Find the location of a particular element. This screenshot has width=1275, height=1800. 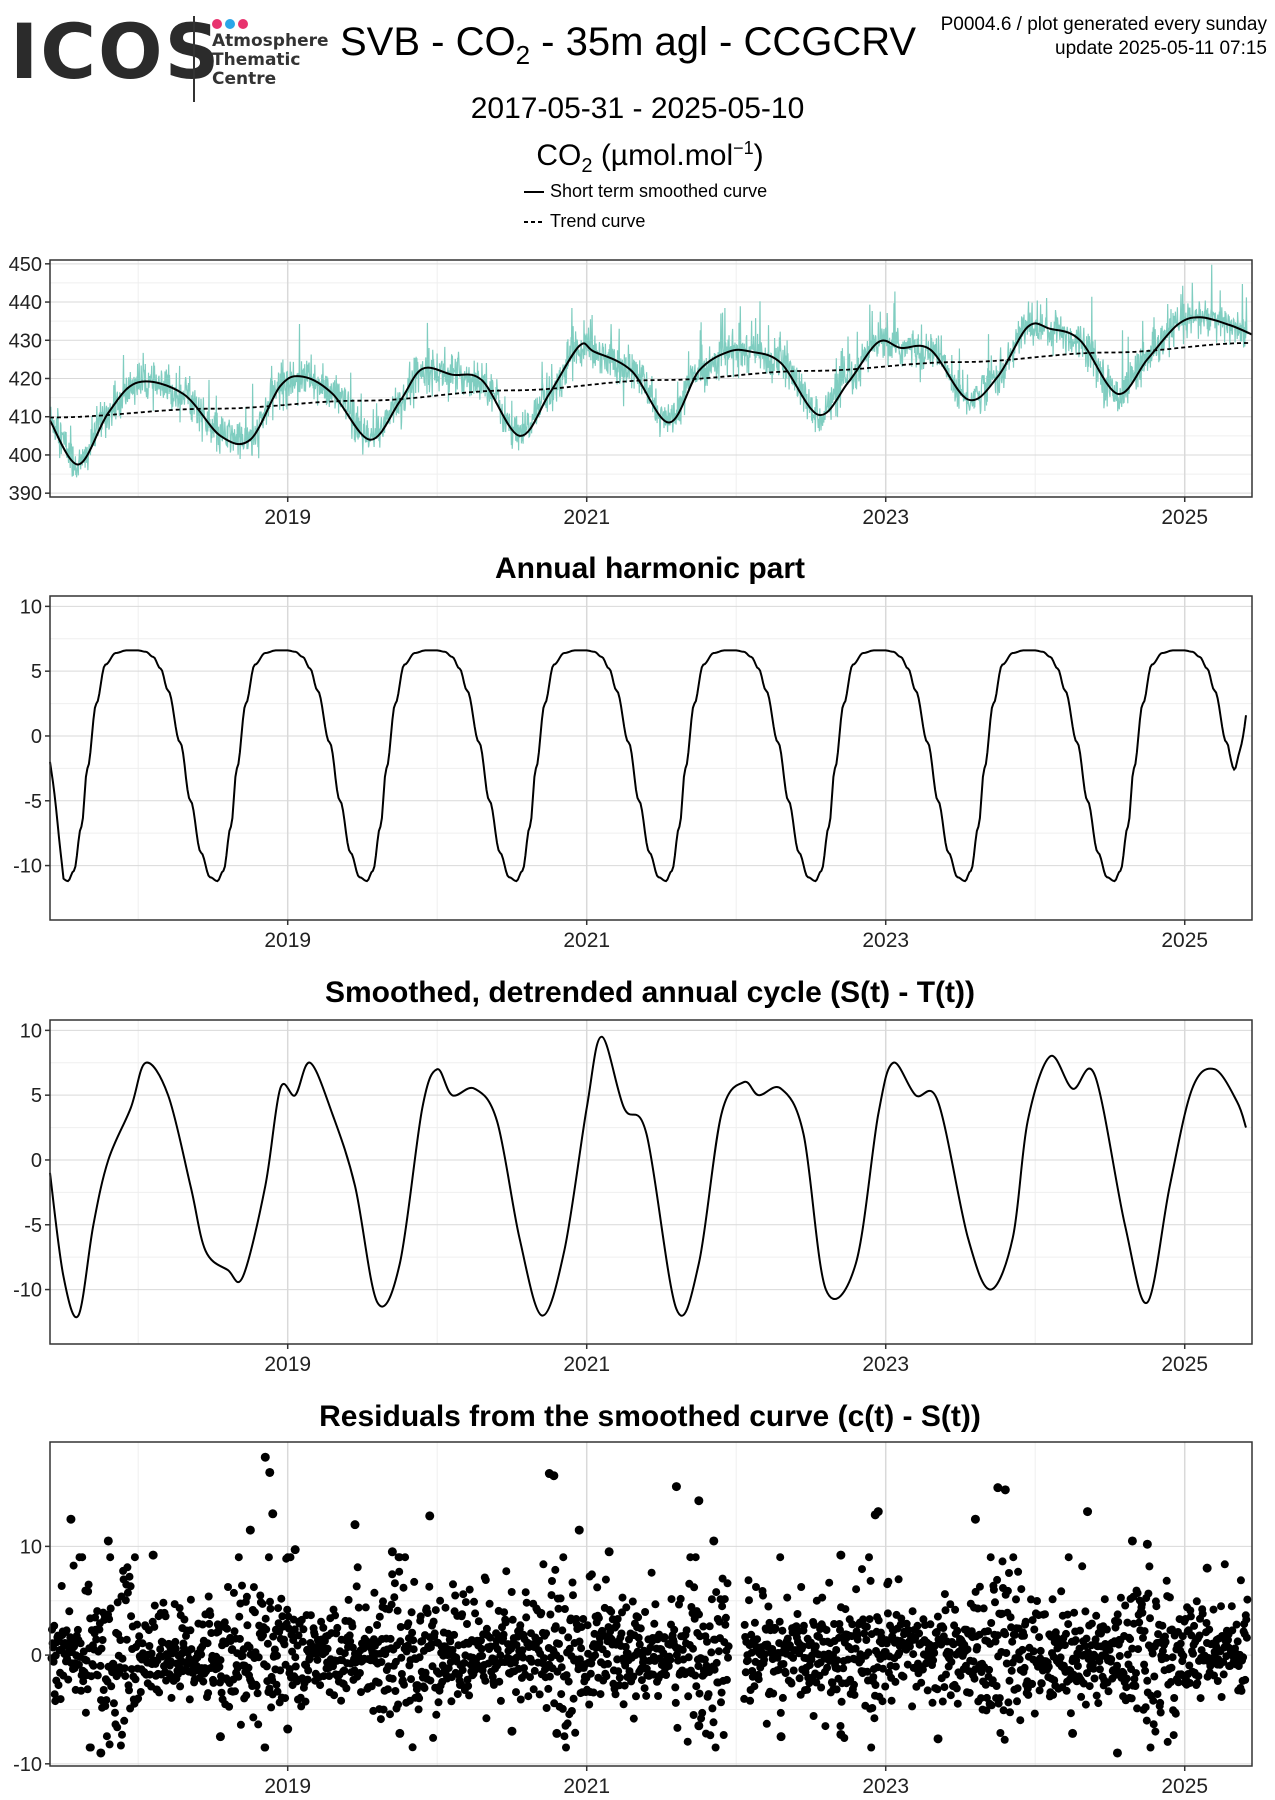

y-tick-label: 400 is located at coordinates (25, 456).